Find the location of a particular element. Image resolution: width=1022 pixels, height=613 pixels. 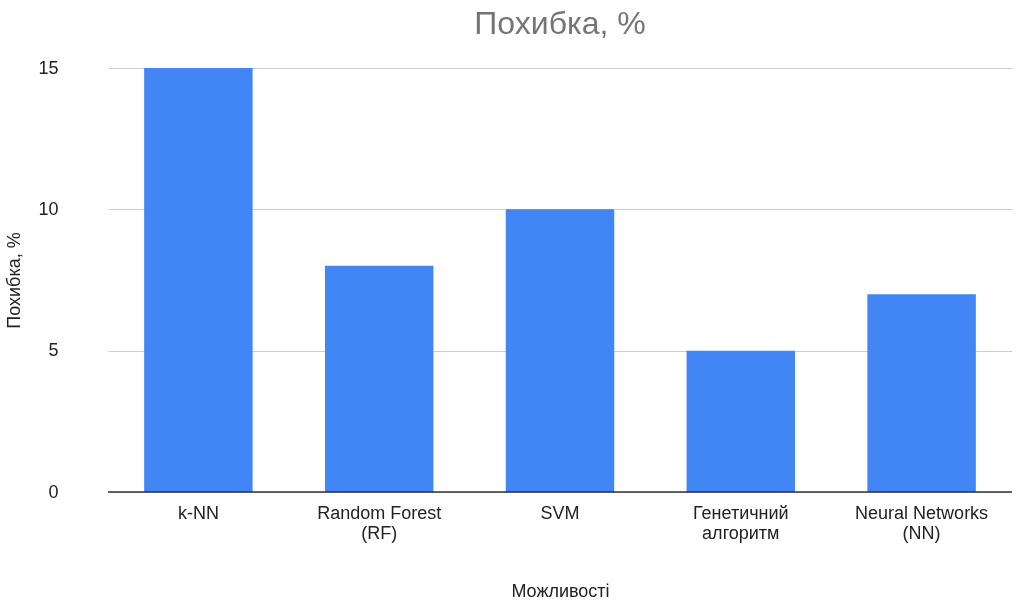

y-tick-label: 15 is located at coordinates (48, 67).